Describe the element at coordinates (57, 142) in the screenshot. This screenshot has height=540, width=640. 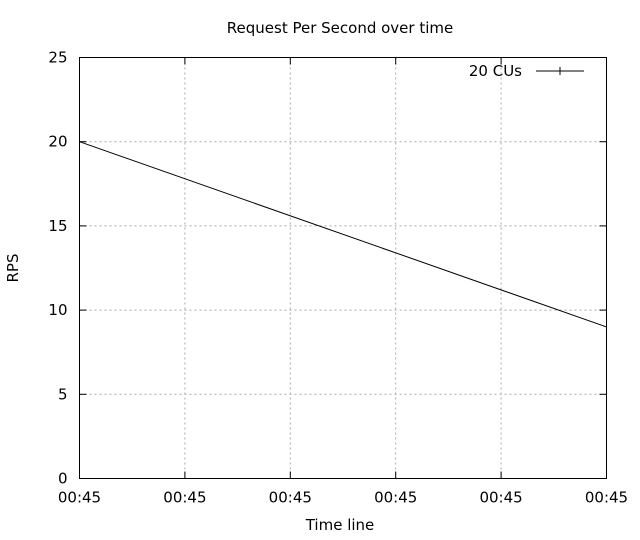
I see `y-tick-label: 20` at that location.